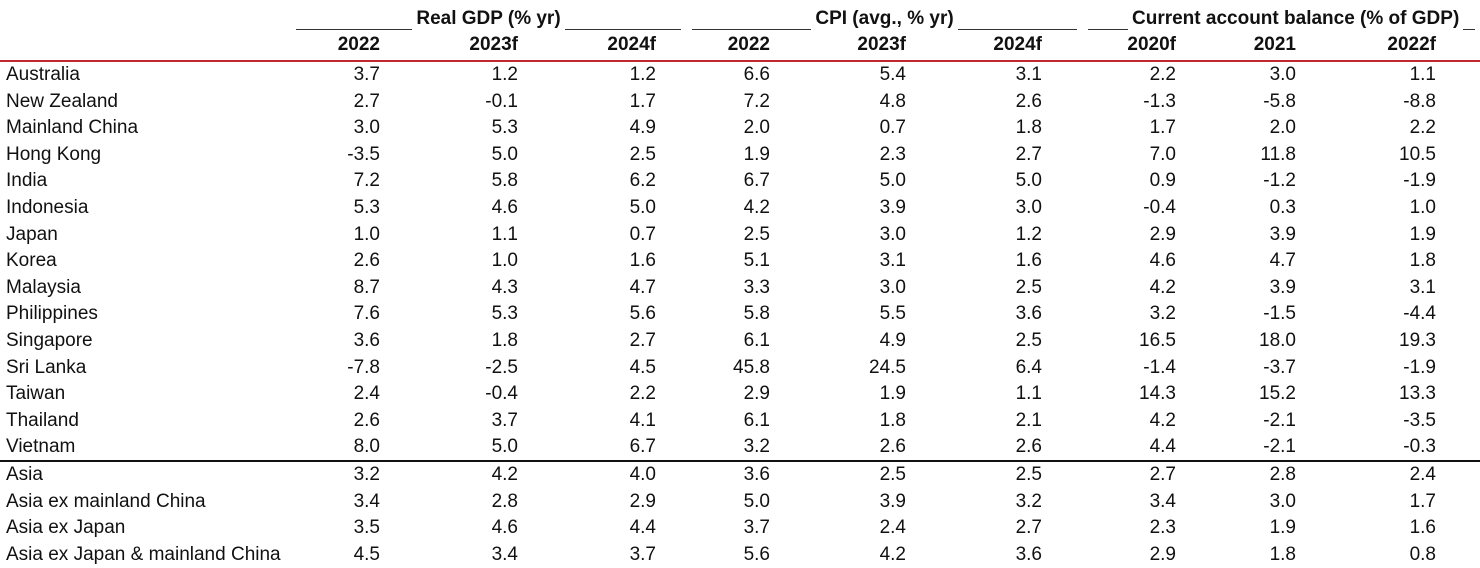 This screenshot has width=1480, height=568. Describe the element at coordinates (41, 447) in the screenshot. I see `row-label: Vietnam` at that location.